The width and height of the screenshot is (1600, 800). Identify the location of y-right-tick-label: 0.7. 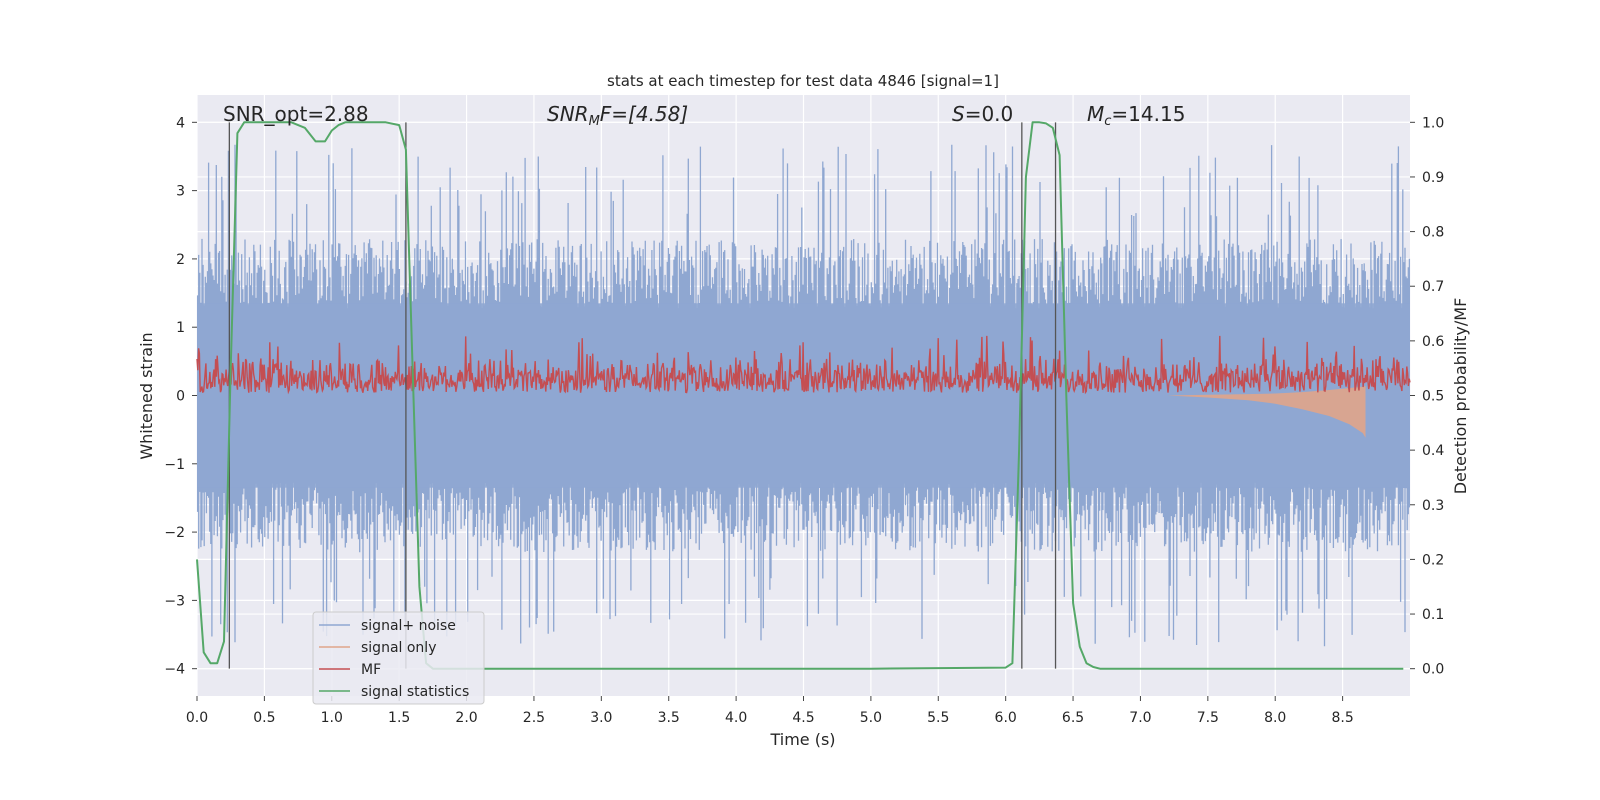
(1433, 287).